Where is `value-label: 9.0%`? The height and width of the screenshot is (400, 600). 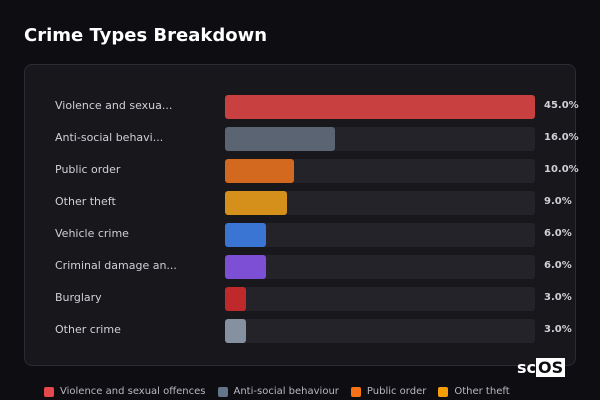
value-label: 9.0% is located at coordinates (558, 201).